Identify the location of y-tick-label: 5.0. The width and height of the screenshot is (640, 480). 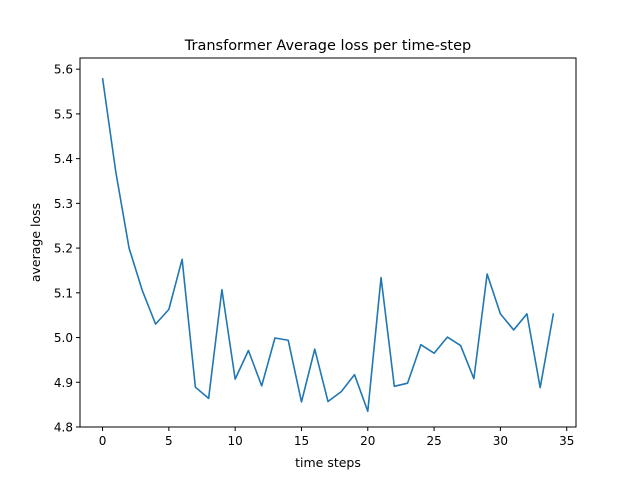
(63, 338).